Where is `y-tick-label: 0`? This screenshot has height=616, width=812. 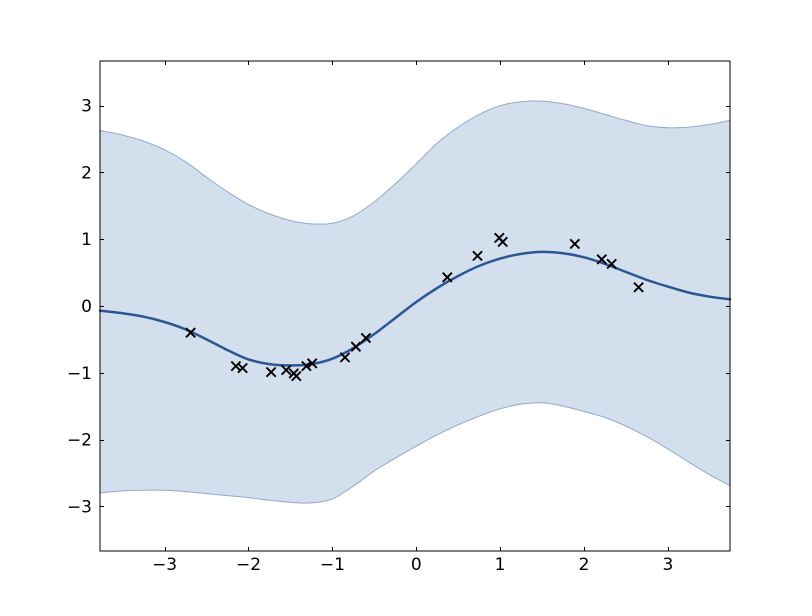 y-tick-label: 0 is located at coordinates (86, 307).